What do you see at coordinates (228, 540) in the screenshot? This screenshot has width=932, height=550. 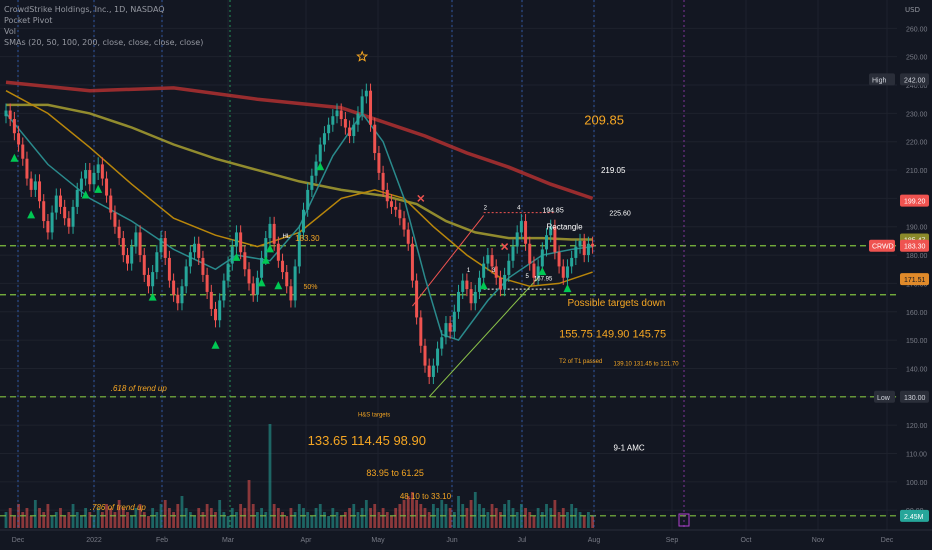 I see `time-tick-label: Mar` at bounding box center [228, 540].